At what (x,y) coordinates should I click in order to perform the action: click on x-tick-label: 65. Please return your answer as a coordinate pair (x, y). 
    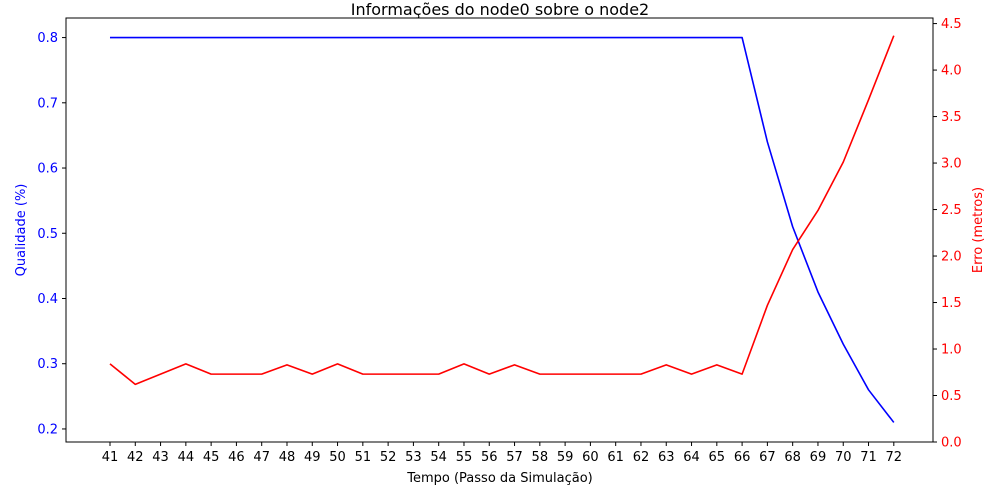
    Looking at the image, I should click on (717, 457).